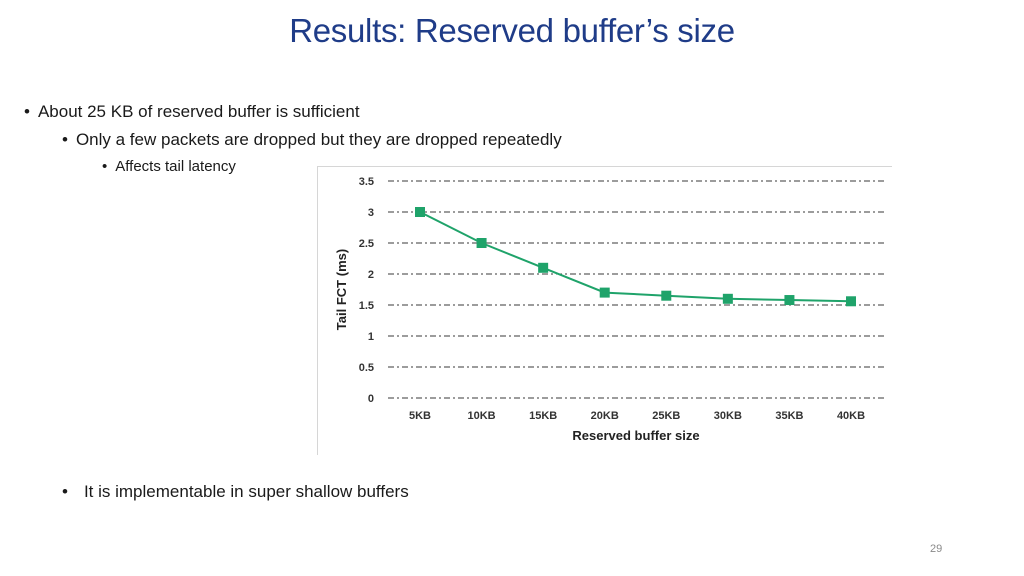  Describe the element at coordinates (605, 416) in the screenshot. I see `x-tick-label: 20KB` at that location.